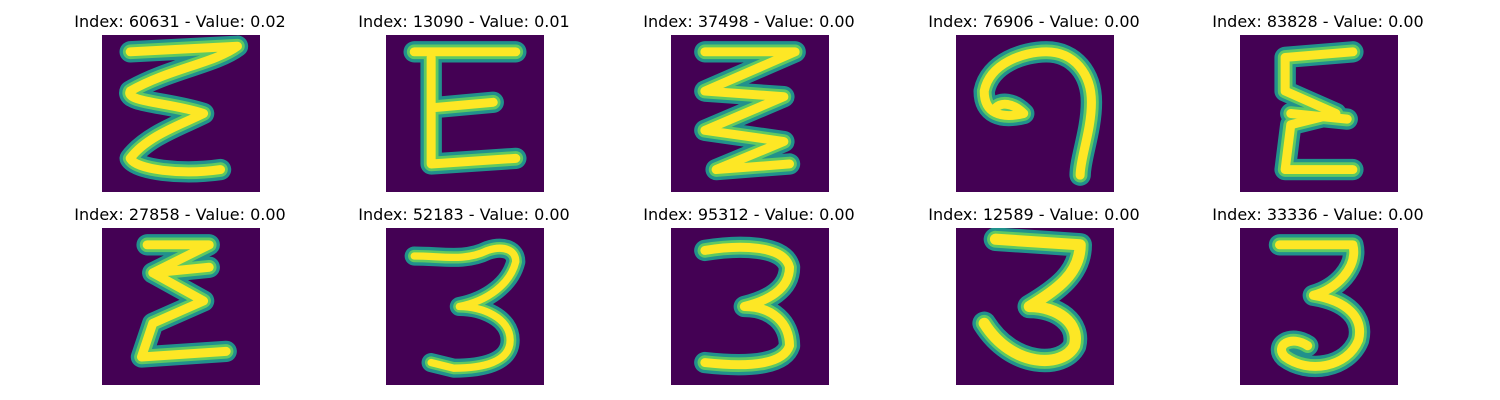 This screenshot has width=1500, height=400. Describe the element at coordinates (464, 21) in the screenshot. I see `sample-caption: Index: 13090 - Value: 0.01` at that location.